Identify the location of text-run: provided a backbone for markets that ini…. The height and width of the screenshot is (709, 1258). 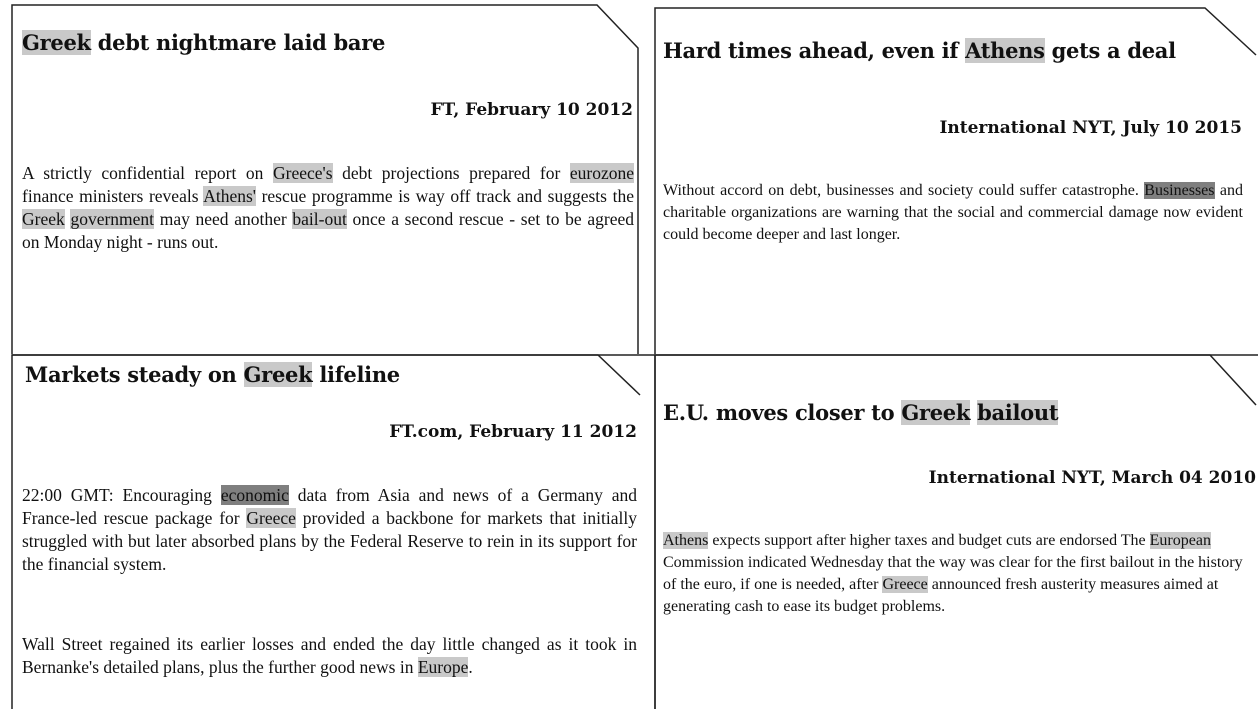
(330, 541).